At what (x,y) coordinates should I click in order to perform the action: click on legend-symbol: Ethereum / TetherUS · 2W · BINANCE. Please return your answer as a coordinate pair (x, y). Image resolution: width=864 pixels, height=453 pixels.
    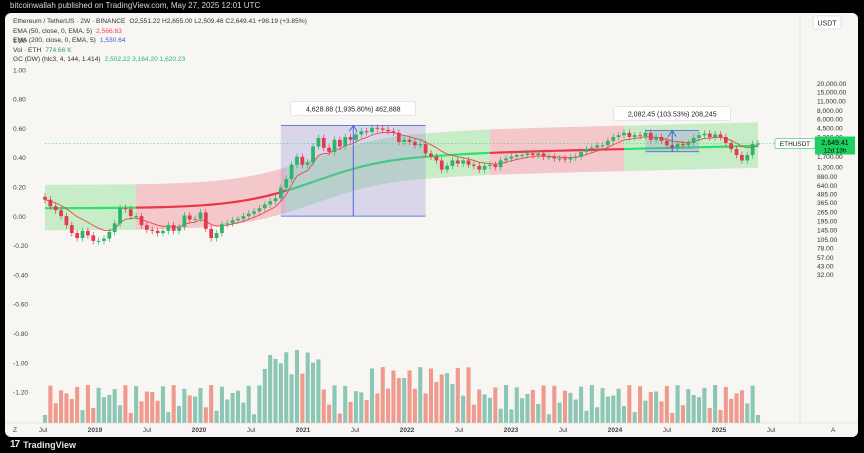
    Looking at the image, I should click on (69, 21).